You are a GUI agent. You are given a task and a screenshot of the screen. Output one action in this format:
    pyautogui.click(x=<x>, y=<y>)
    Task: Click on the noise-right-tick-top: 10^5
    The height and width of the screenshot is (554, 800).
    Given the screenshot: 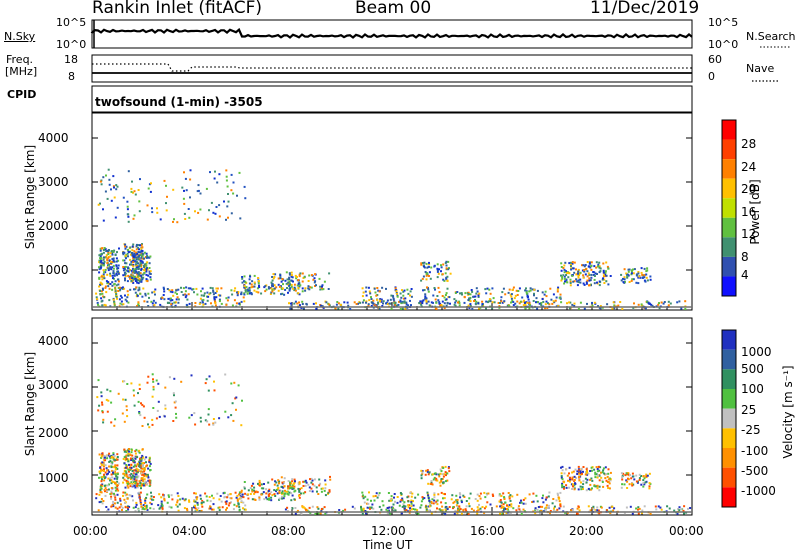 What is the action you would take?
    pyautogui.click(x=723, y=22)
    